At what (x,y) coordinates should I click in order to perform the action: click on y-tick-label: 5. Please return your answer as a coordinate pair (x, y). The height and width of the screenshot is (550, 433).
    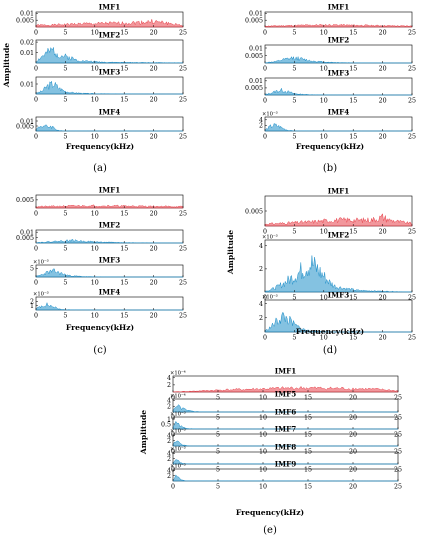
    Looking at the image, I should click on (32, 269).